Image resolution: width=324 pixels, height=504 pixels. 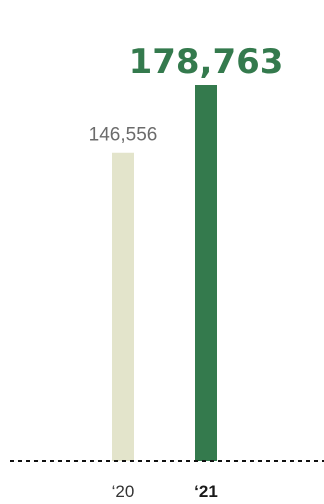 I want to click on x-tick-labels-group: ‘20 ‘21, so click(x=165, y=491).